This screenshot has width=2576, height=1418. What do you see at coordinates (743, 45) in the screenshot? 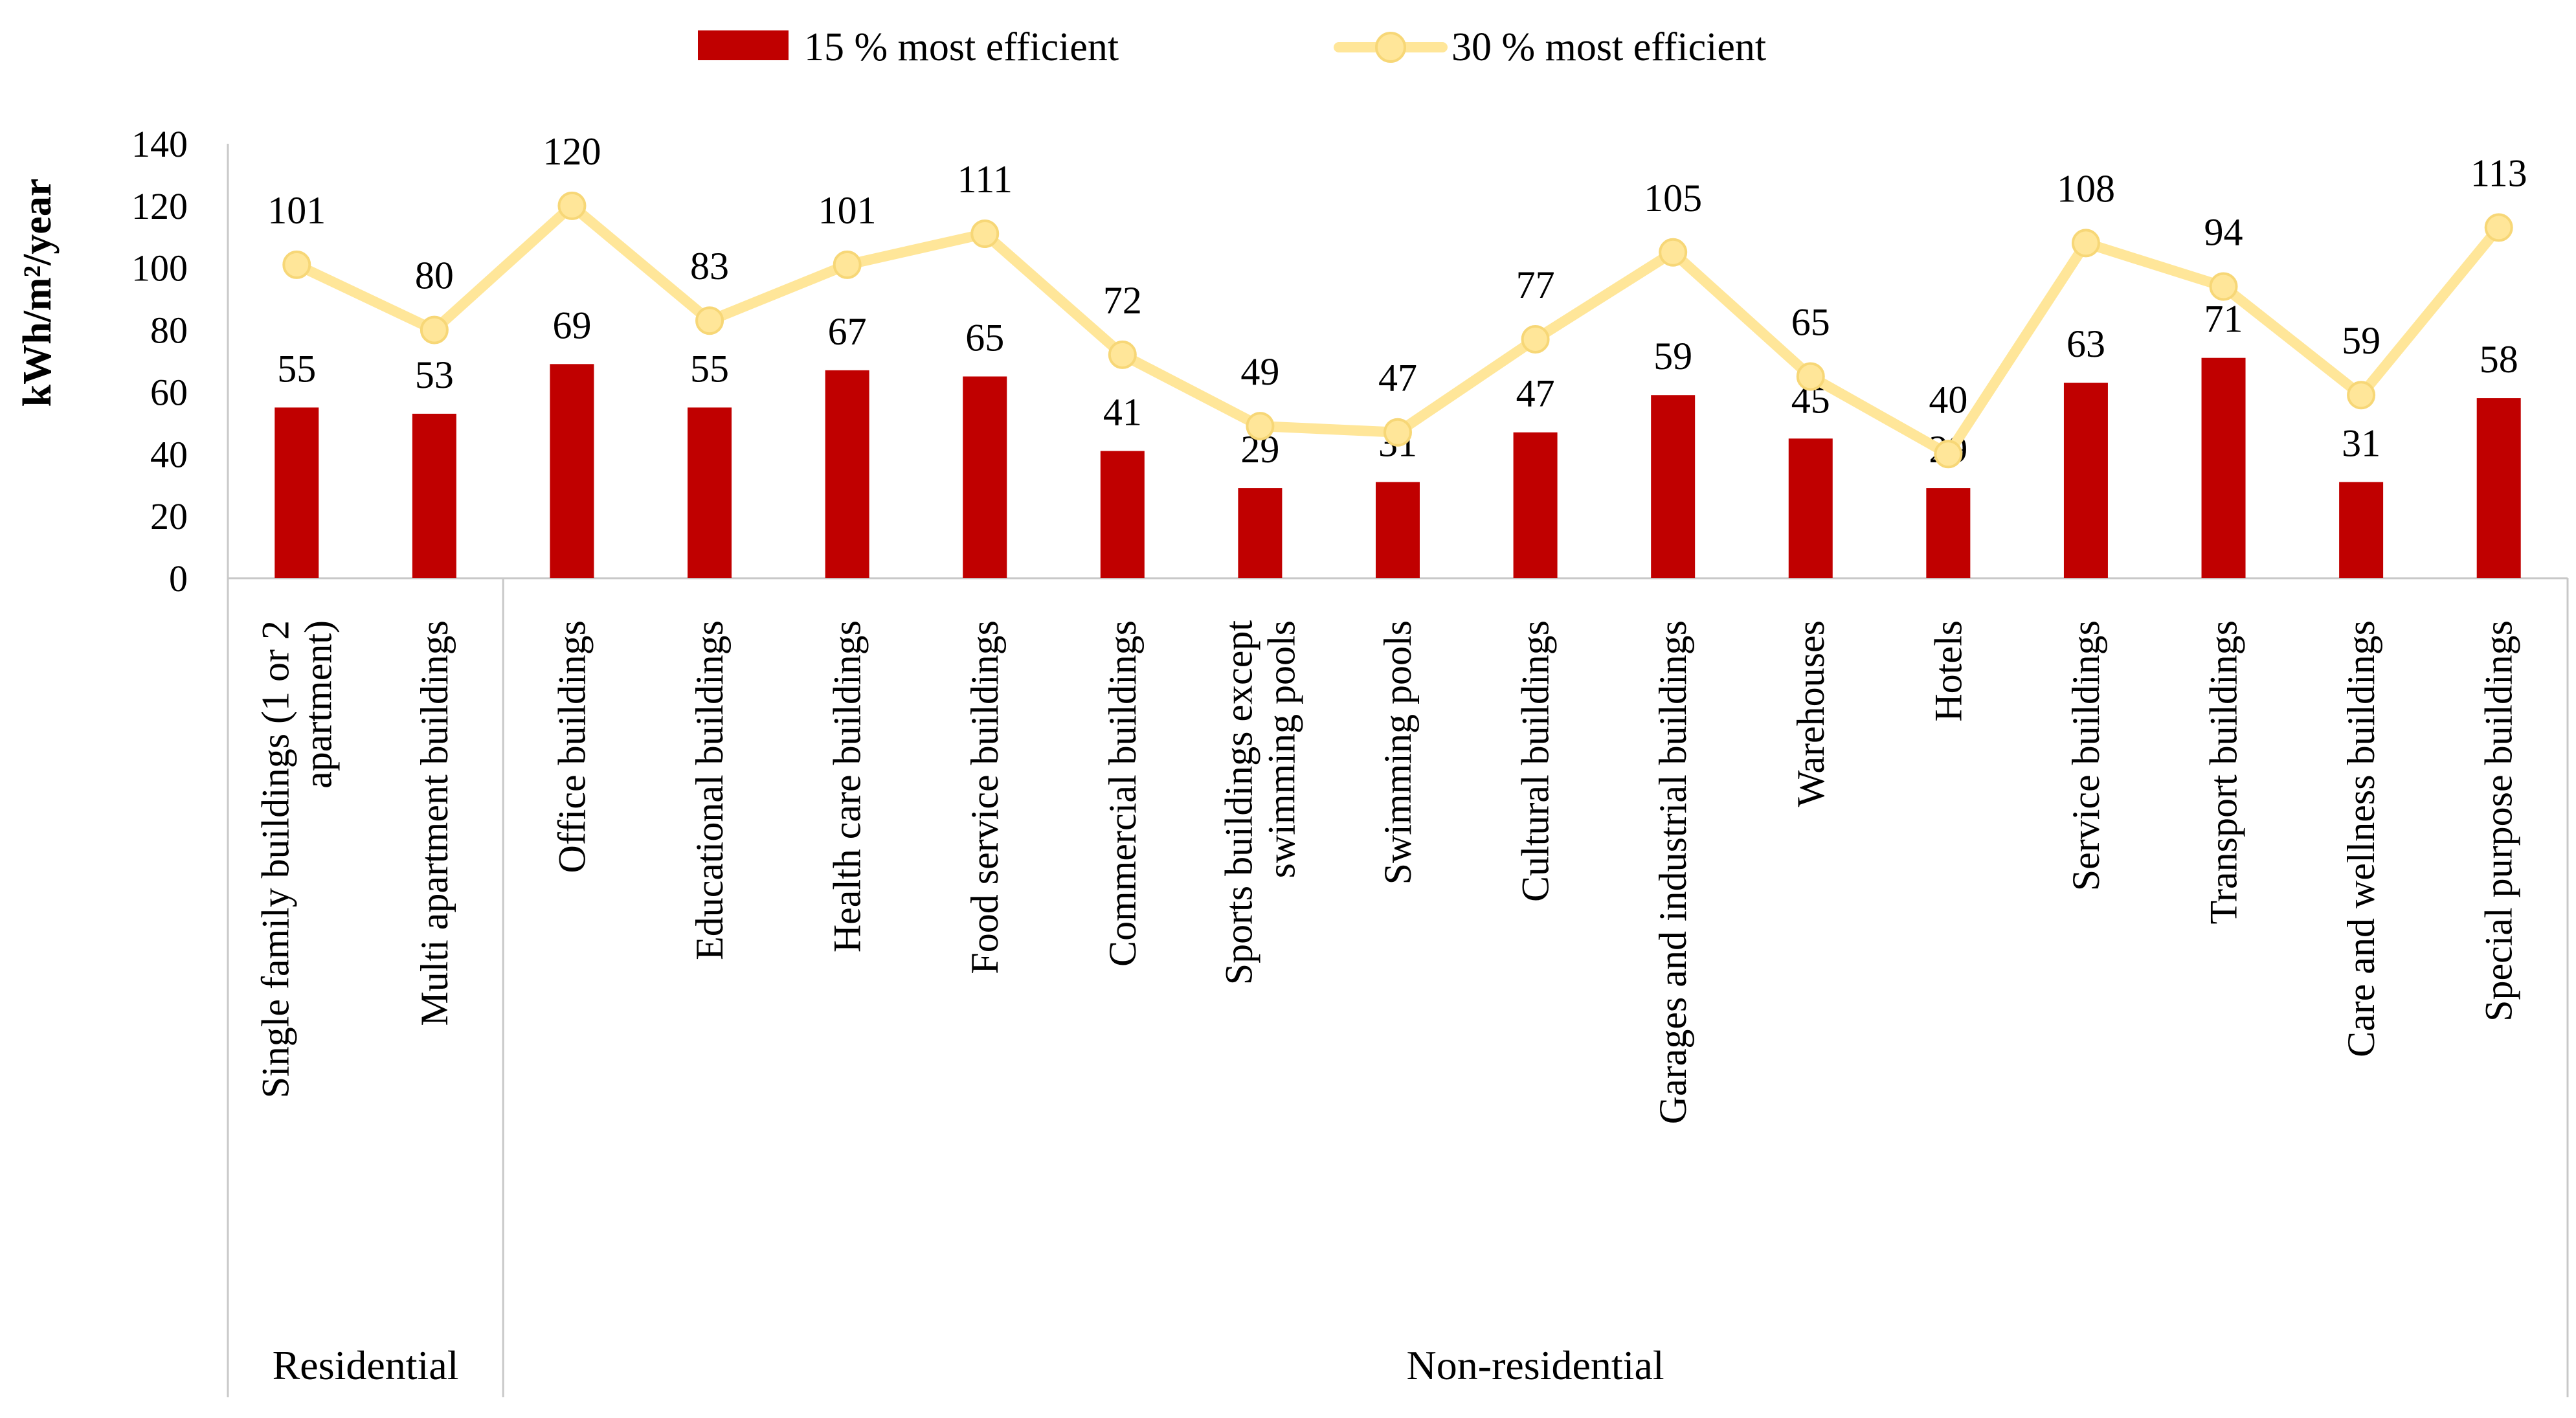
I see `legend-swatch-bar` at bounding box center [743, 45].